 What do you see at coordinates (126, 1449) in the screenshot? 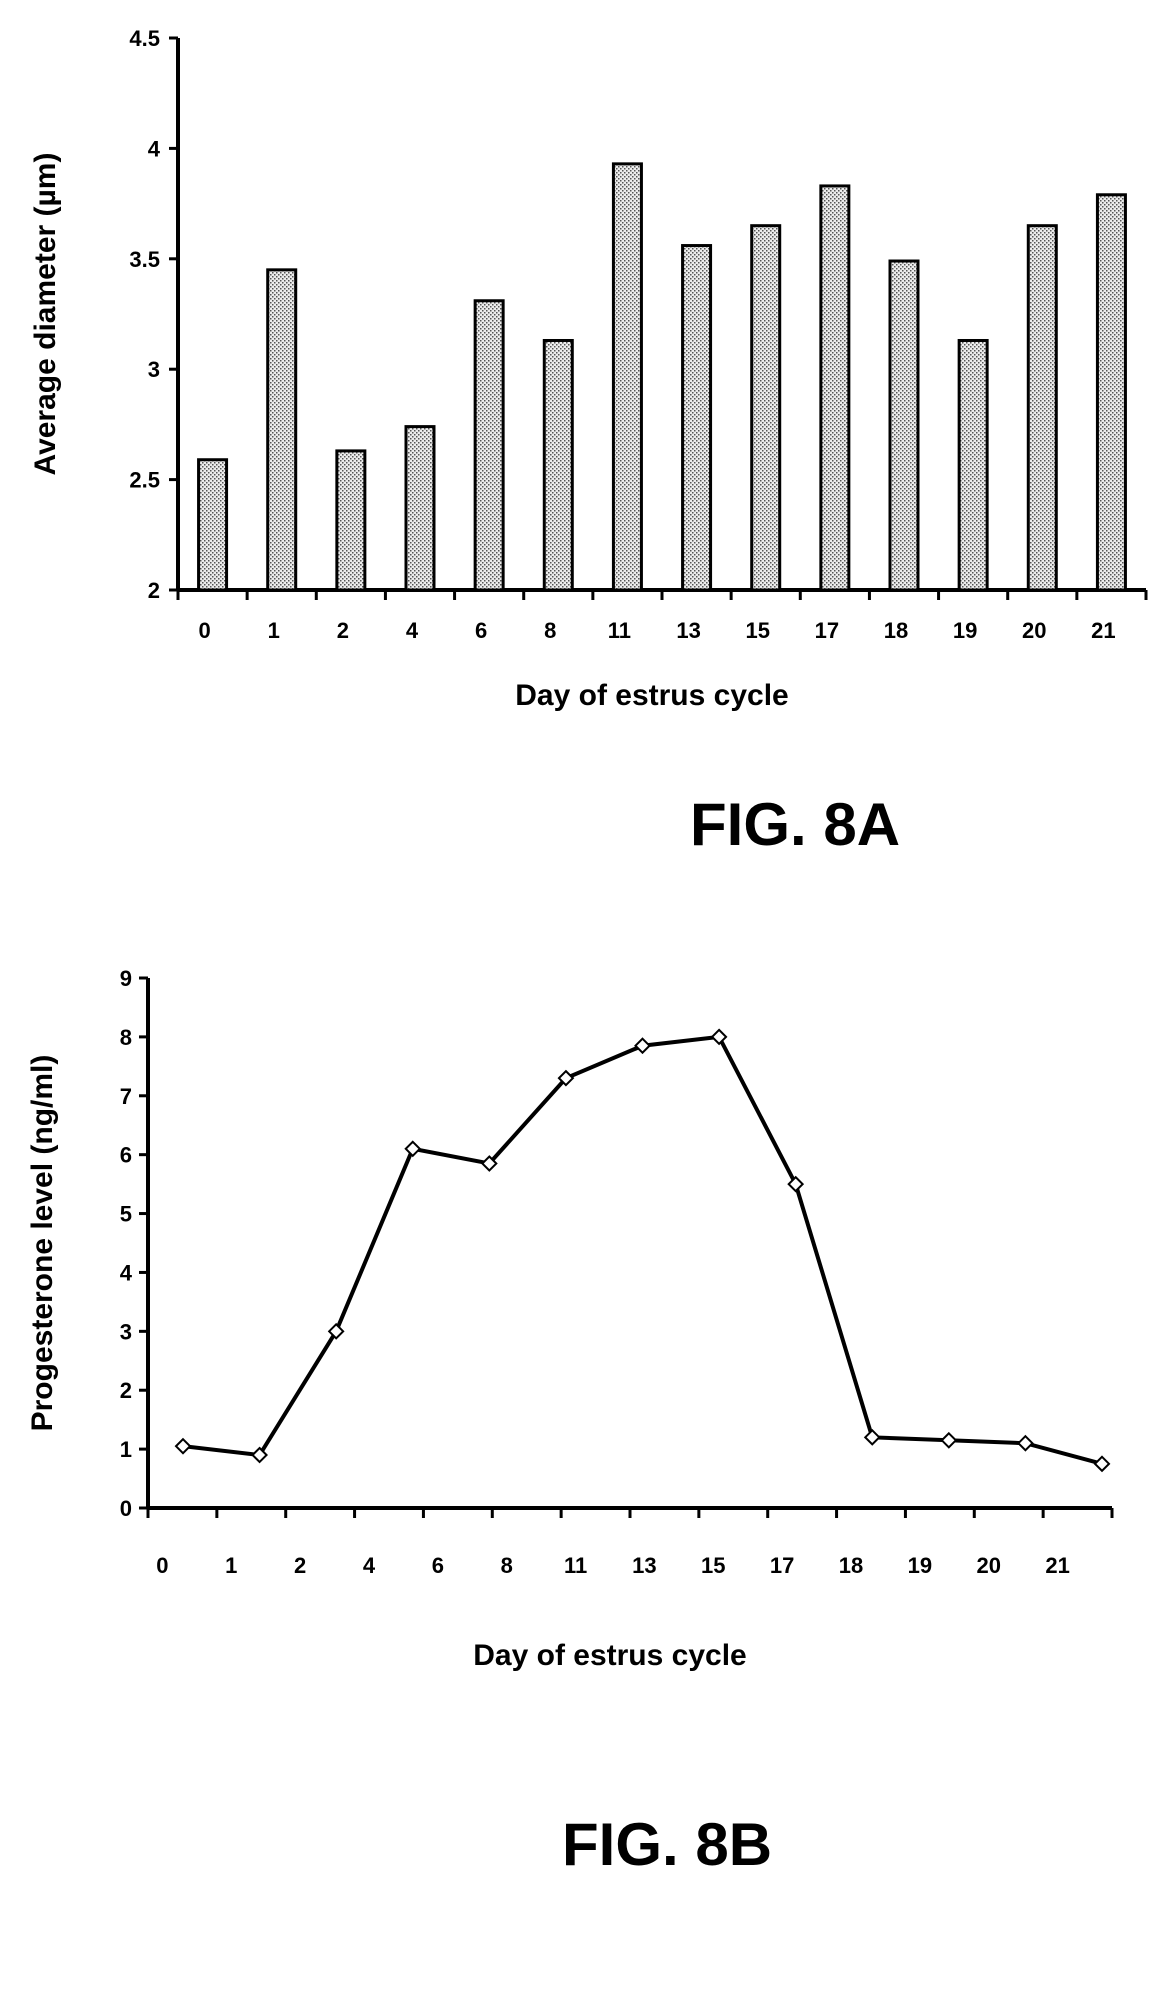
I see `y-tick-label: 1` at bounding box center [126, 1449].